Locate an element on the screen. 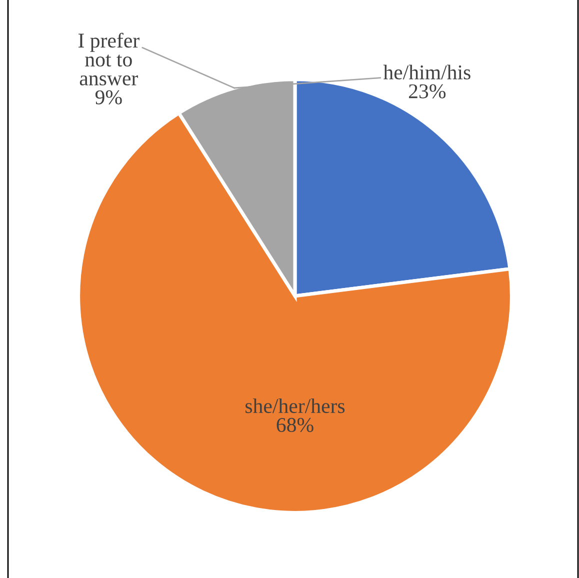 The height and width of the screenshot is (578, 579). slice-label: I prefer not to answer is located at coordinates (109, 59).